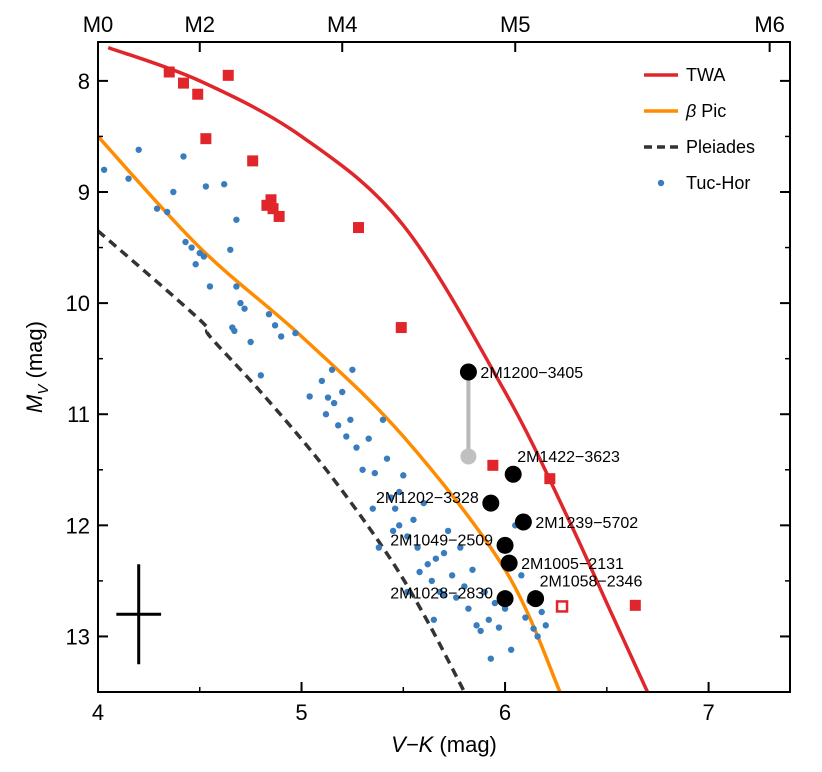 Image resolution: width=822 pixels, height=772 pixels. I want to click on x-tick-label: 6, so click(505, 712).